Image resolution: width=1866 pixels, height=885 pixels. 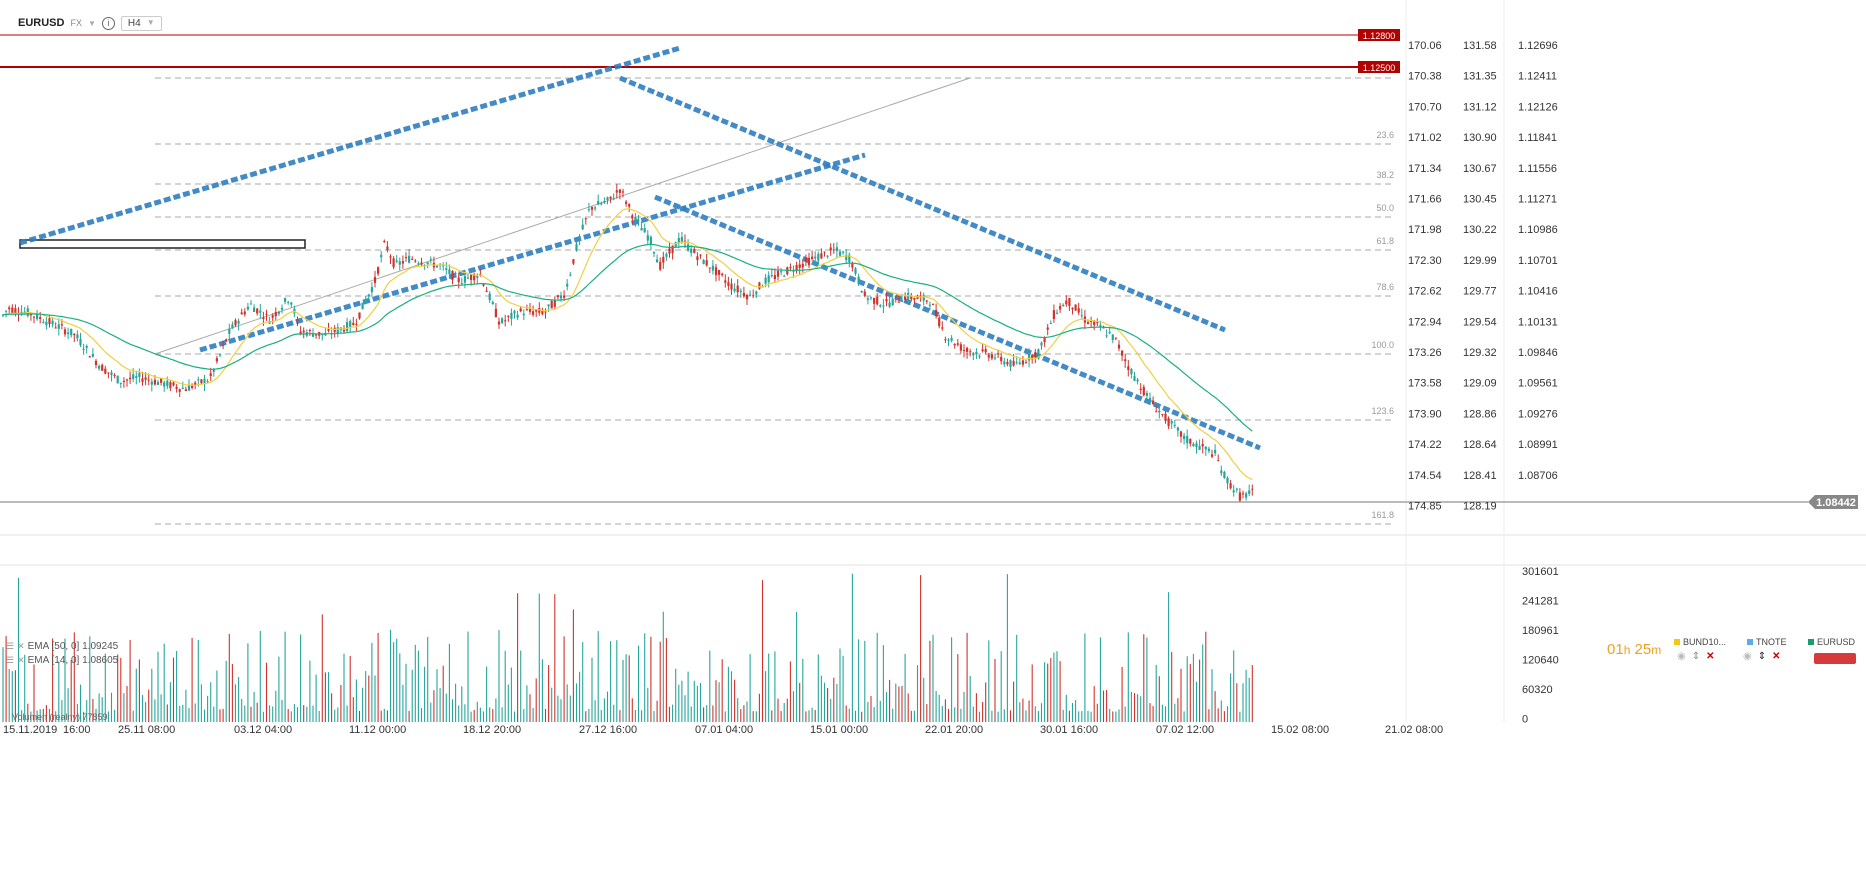 What do you see at coordinates (1385, 241) in the screenshot?
I see `fib-label: 61.8` at bounding box center [1385, 241].